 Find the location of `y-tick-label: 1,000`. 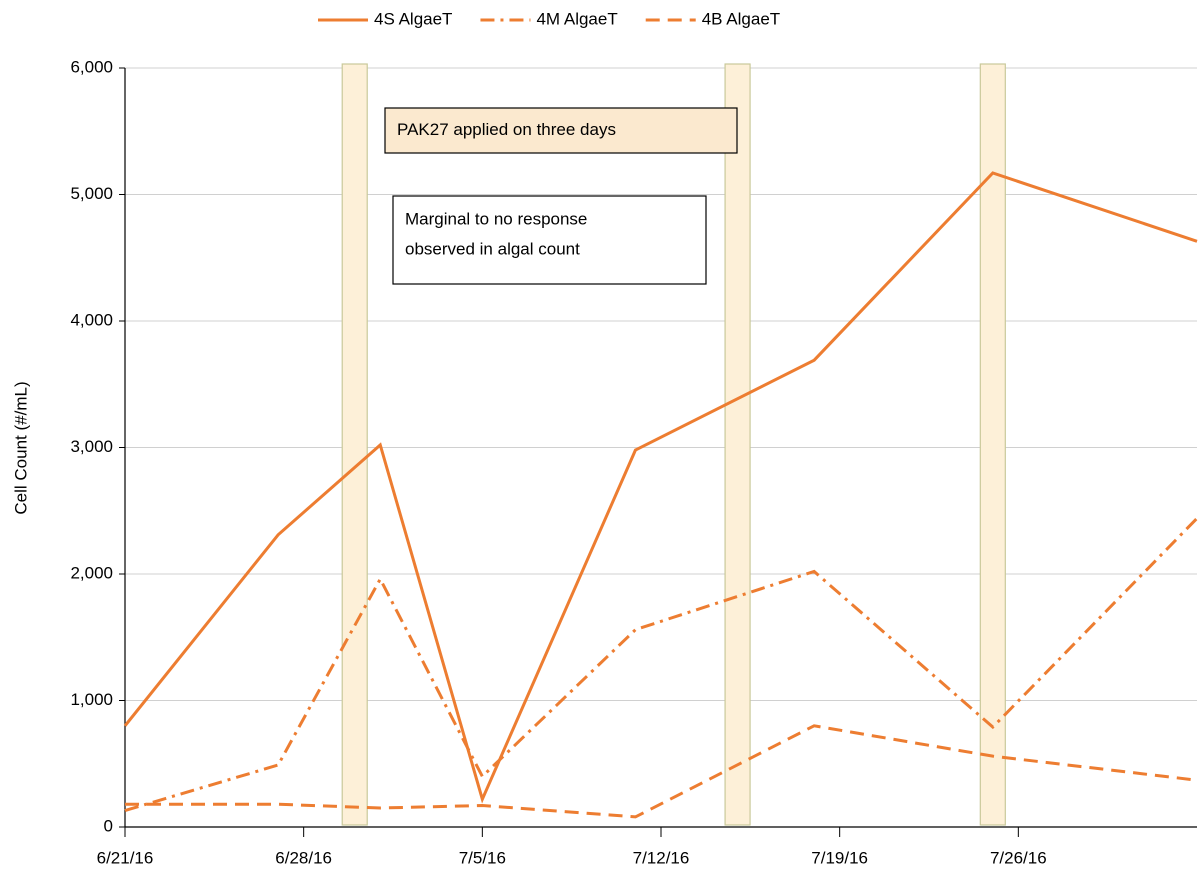

y-tick-label: 1,000 is located at coordinates (91, 699).